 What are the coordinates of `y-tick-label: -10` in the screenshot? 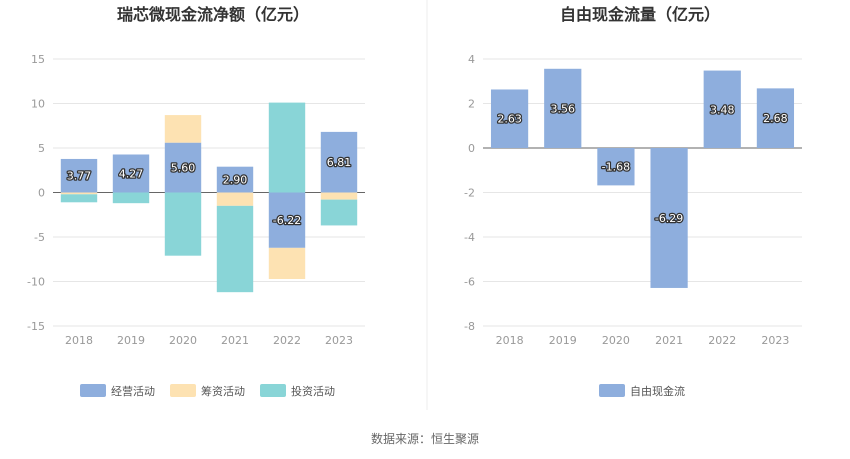 It's located at (36, 282).